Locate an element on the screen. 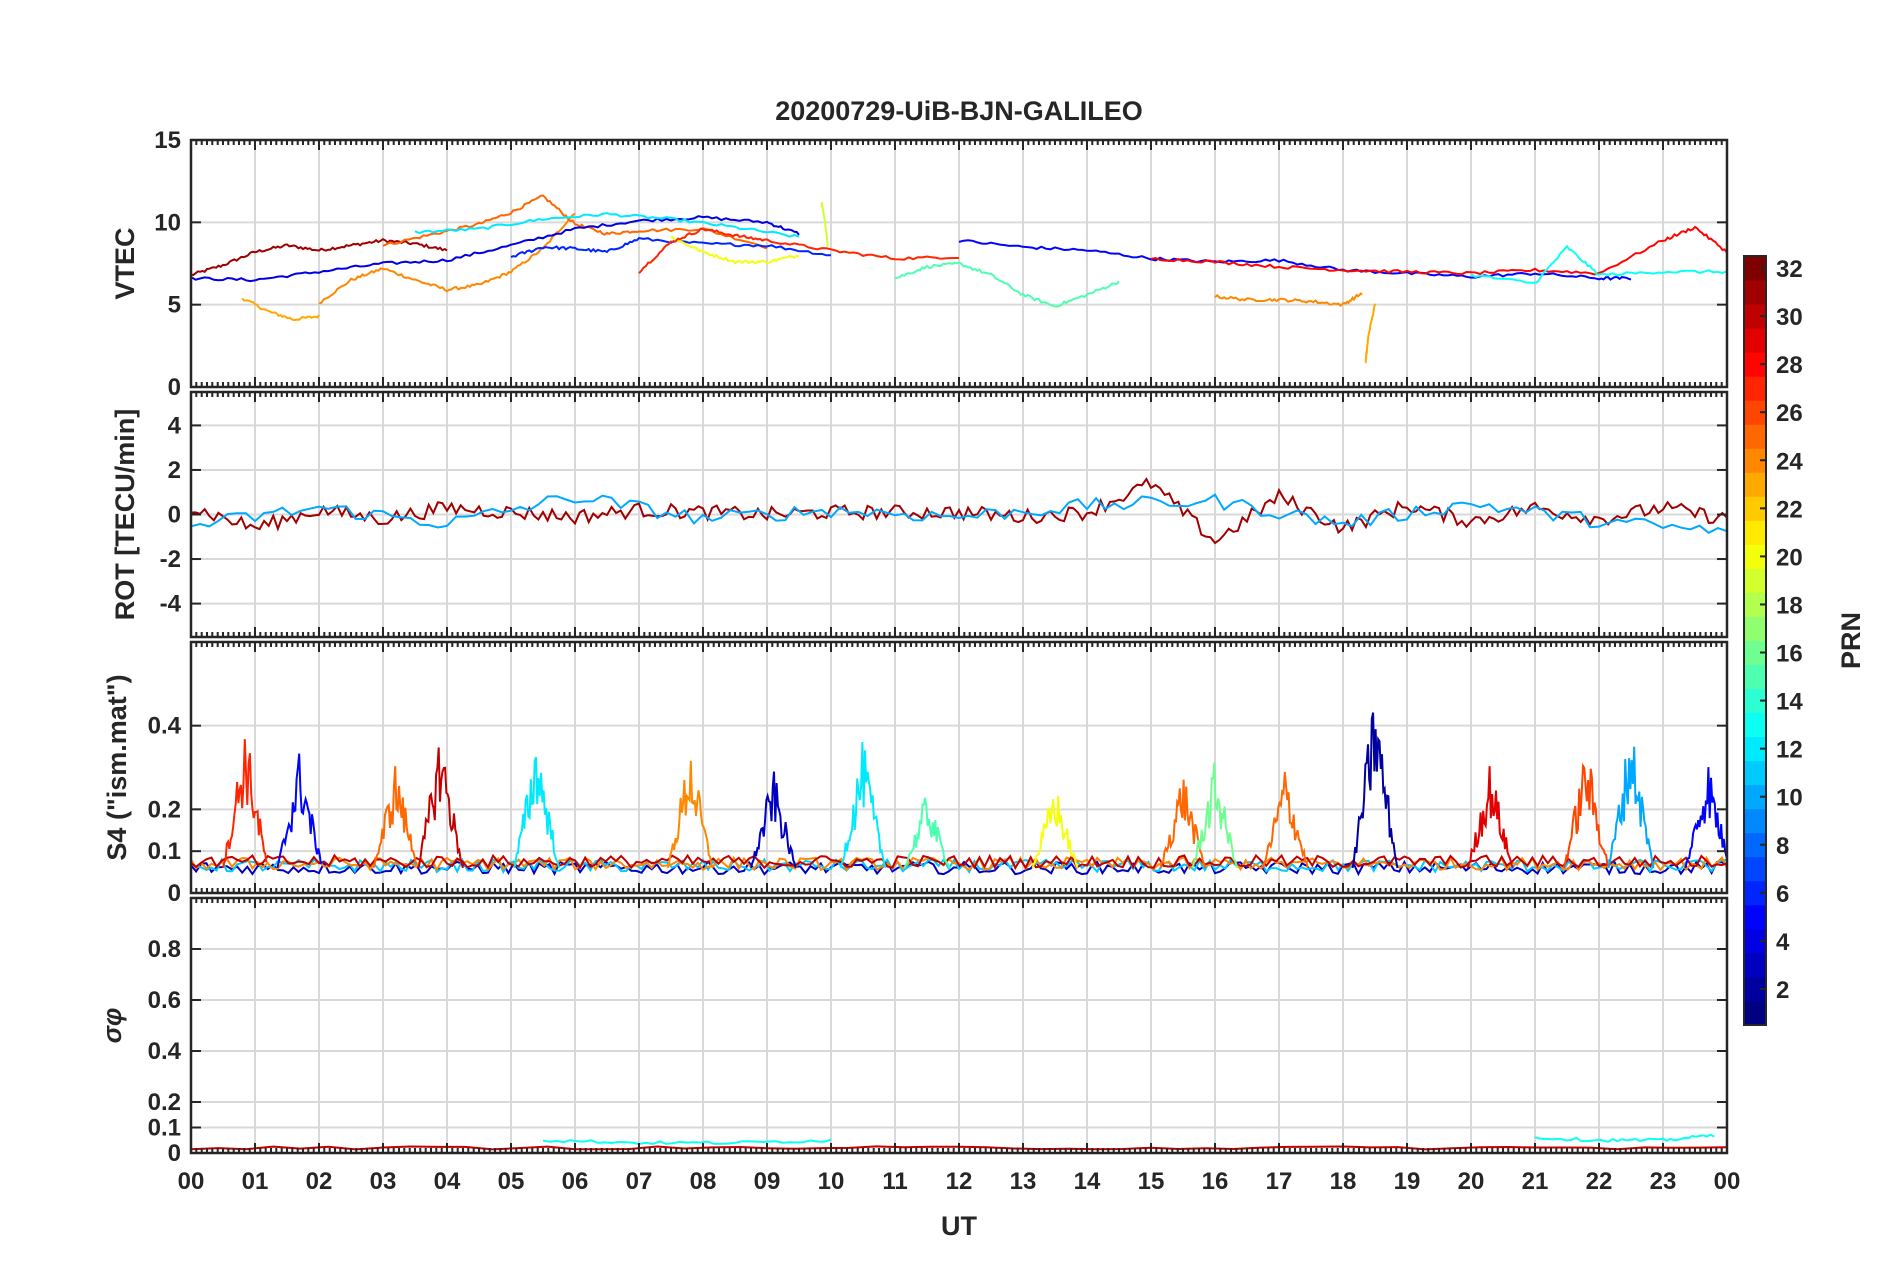 The height and width of the screenshot is (1272, 1902). y-axis-label: VTEC is located at coordinates (125, 263).